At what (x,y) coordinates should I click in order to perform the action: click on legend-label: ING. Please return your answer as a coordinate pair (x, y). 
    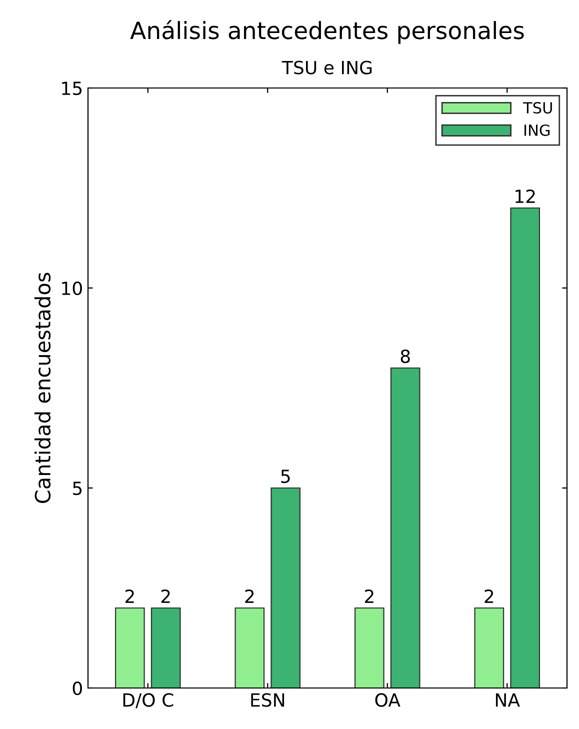
    Looking at the image, I should click on (537, 130).